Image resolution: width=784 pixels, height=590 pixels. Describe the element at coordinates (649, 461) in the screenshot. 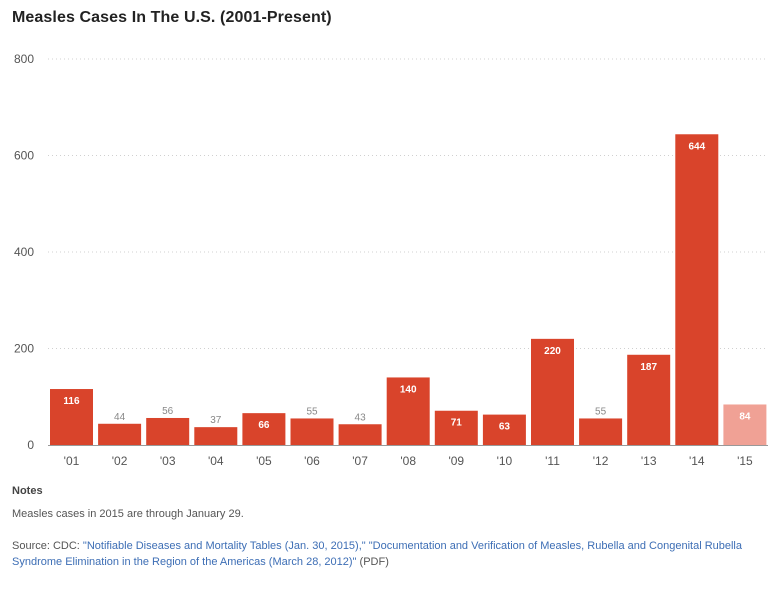

I see `x-tick-label: '13` at that location.